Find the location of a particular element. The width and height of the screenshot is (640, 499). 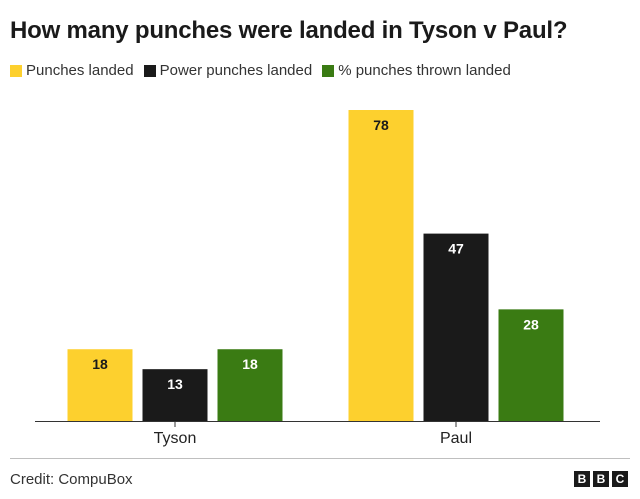

legend-swatch-percent-thrown-landed is located at coordinates (328, 70).